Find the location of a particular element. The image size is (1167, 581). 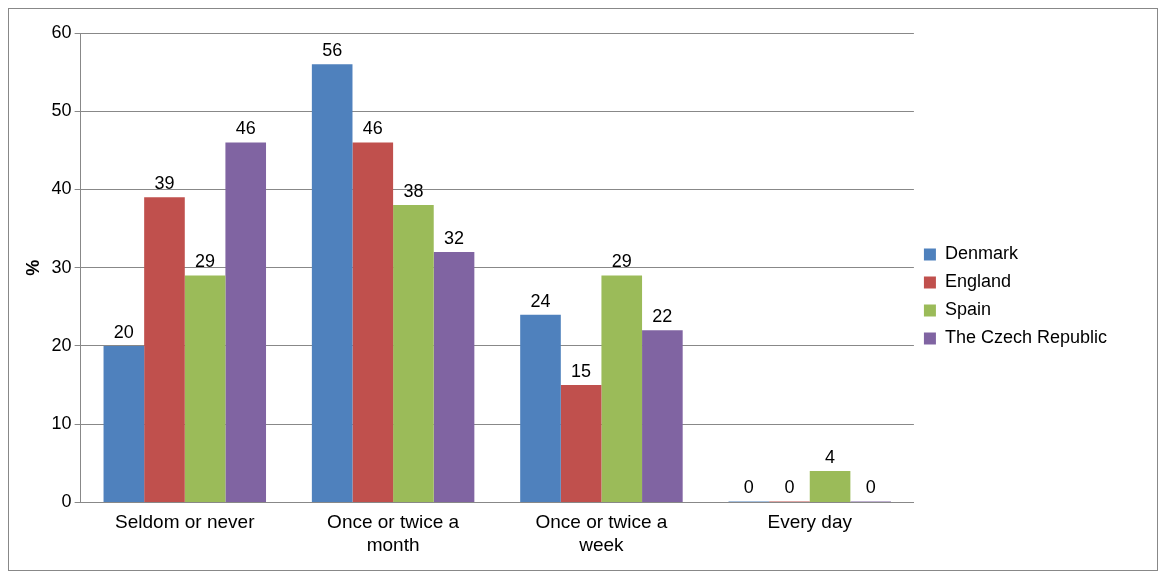

y-tick-label: 20 is located at coordinates (61, 344).